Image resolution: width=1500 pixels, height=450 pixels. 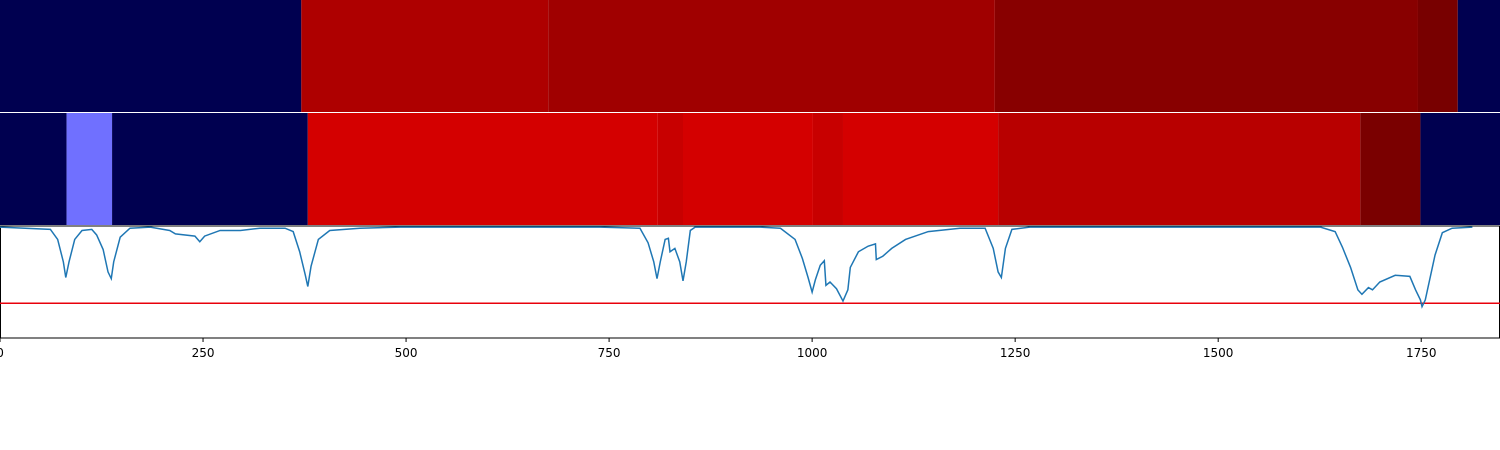 What do you see at coordinates (406, 353) in the screenshot?
I see `x-tick-label: 500` at bounding box center [406, 353].